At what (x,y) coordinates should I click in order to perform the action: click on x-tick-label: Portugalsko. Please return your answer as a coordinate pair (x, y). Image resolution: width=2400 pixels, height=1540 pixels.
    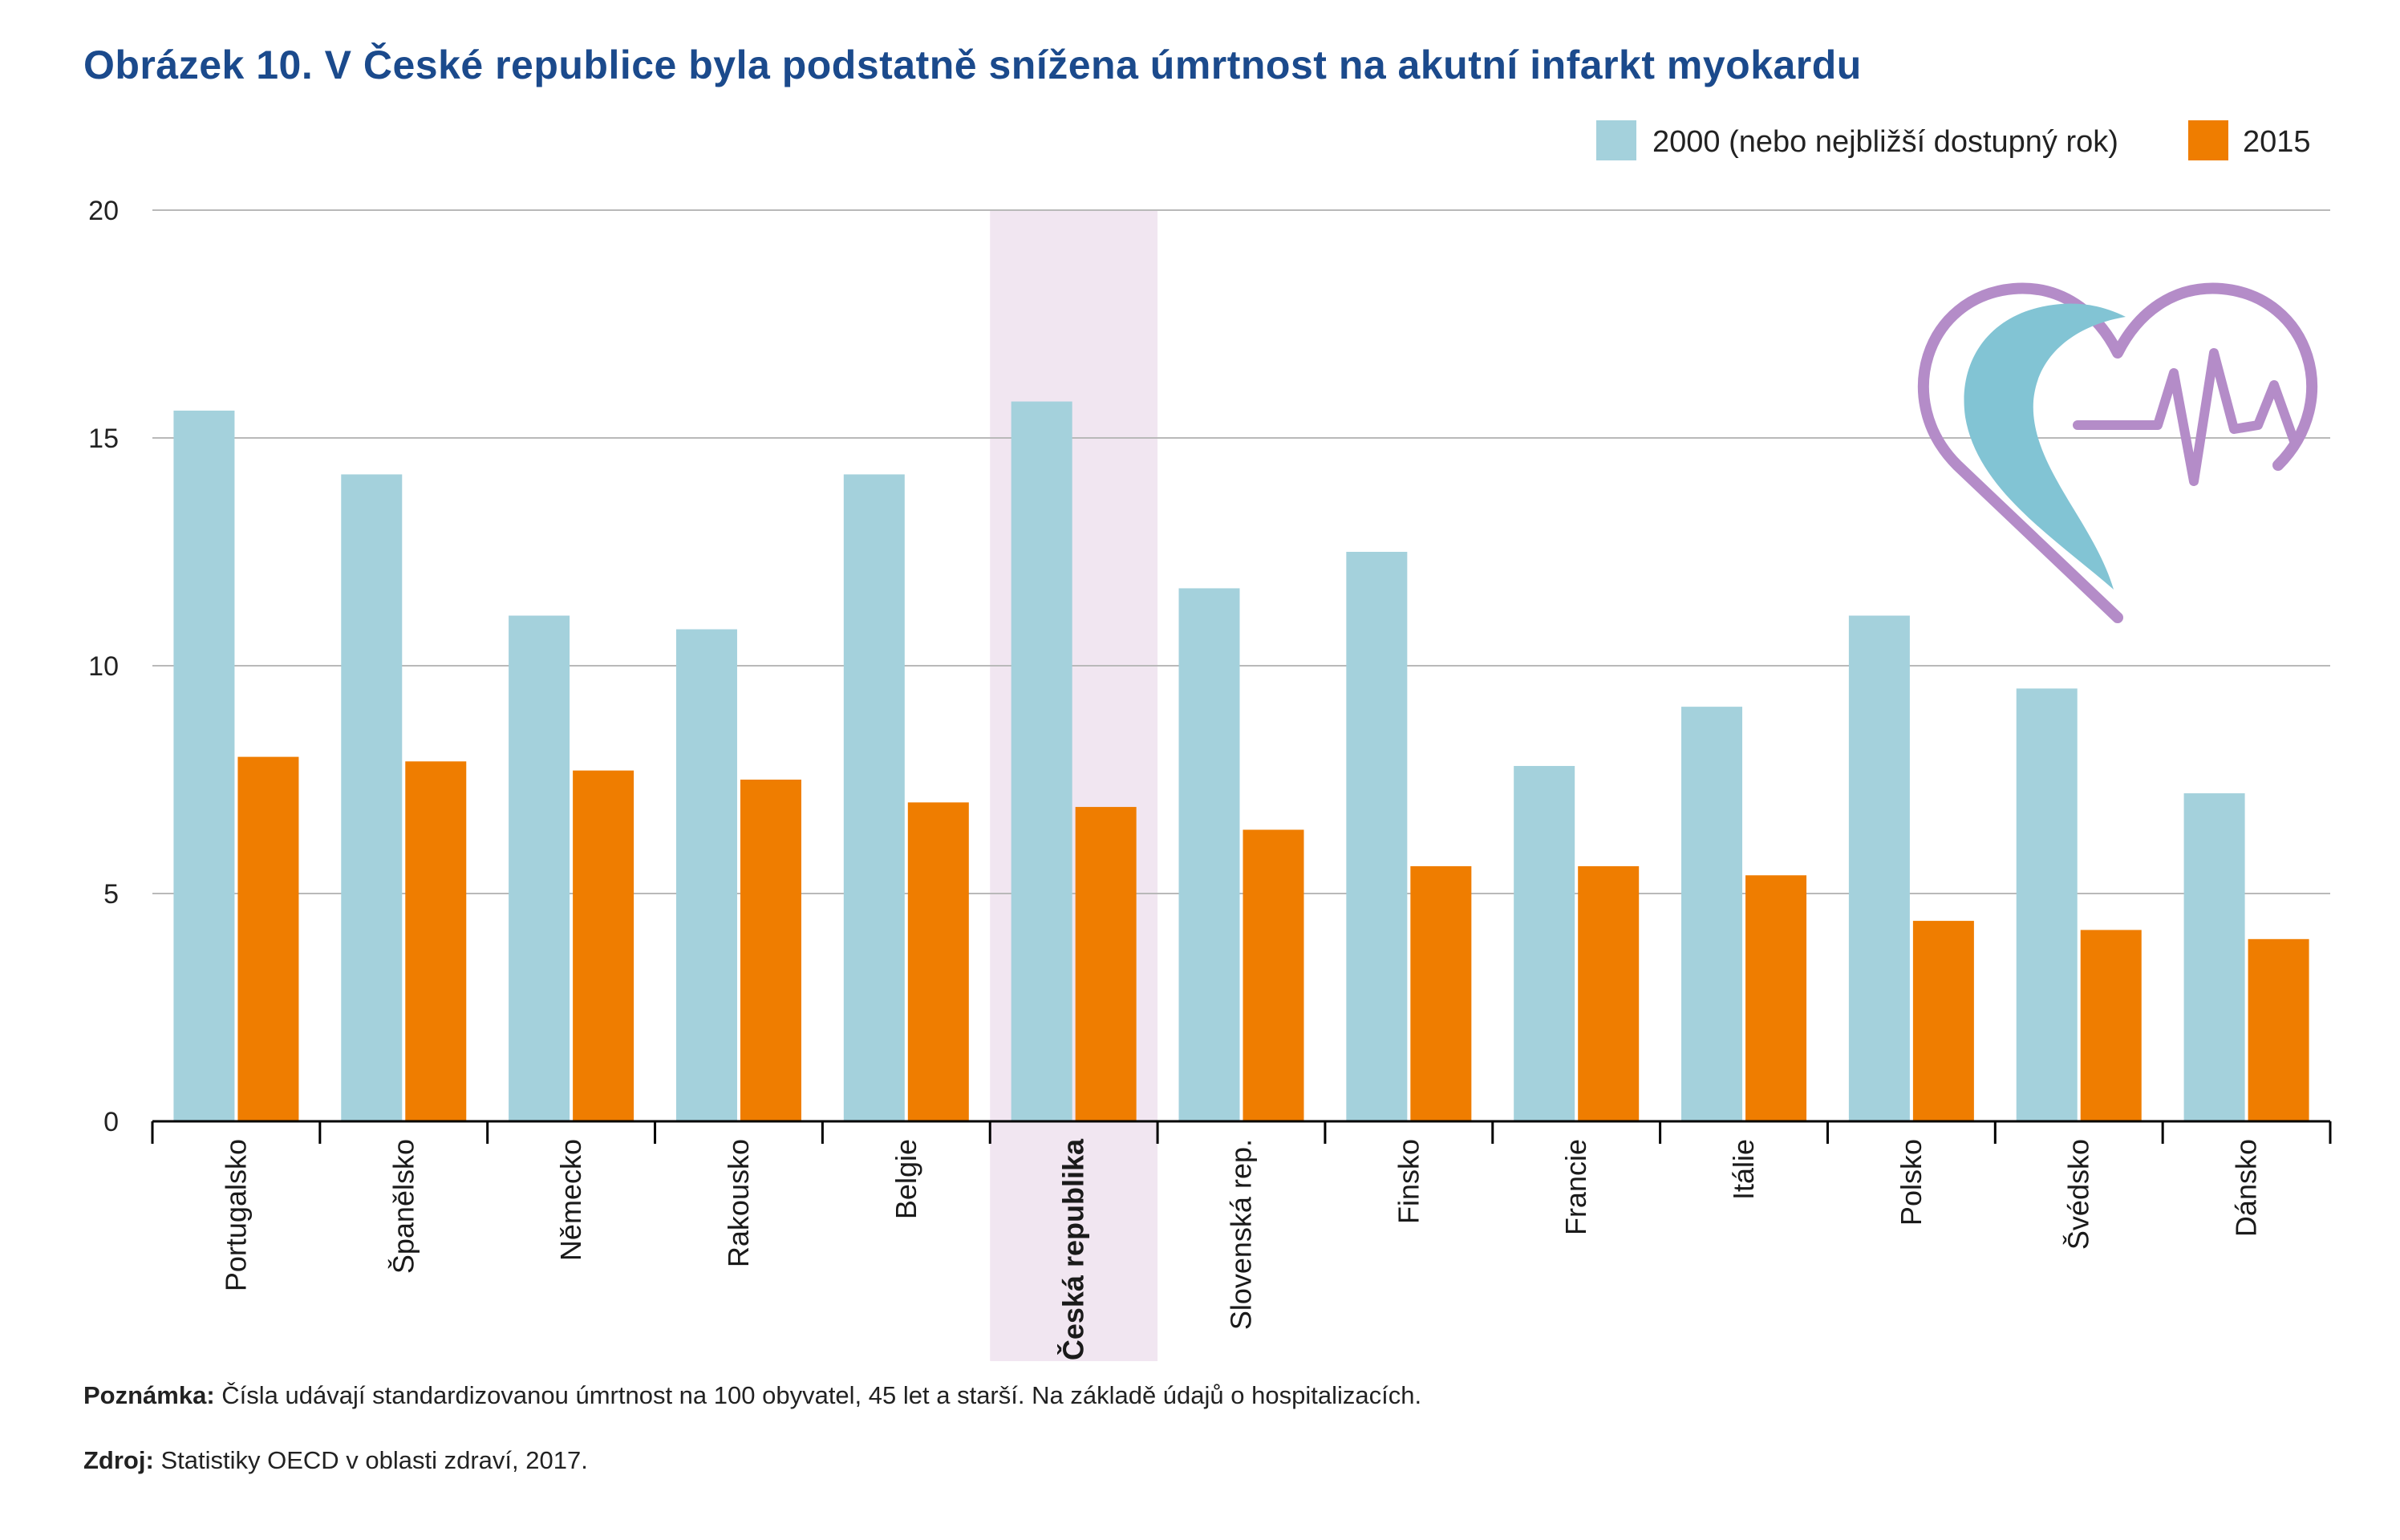
    Looking at the image, I should click on (235, 1215).